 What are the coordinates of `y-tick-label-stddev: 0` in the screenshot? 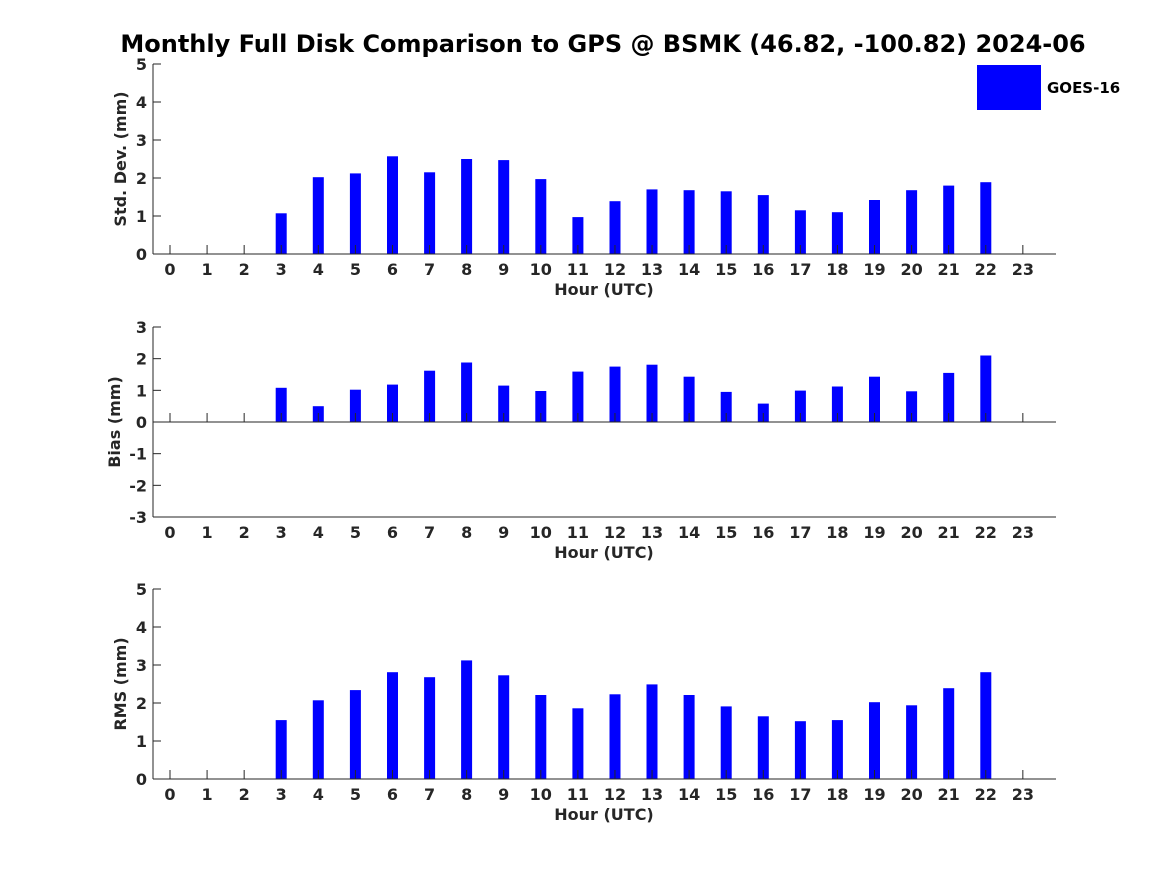 It's located at (141, 254).